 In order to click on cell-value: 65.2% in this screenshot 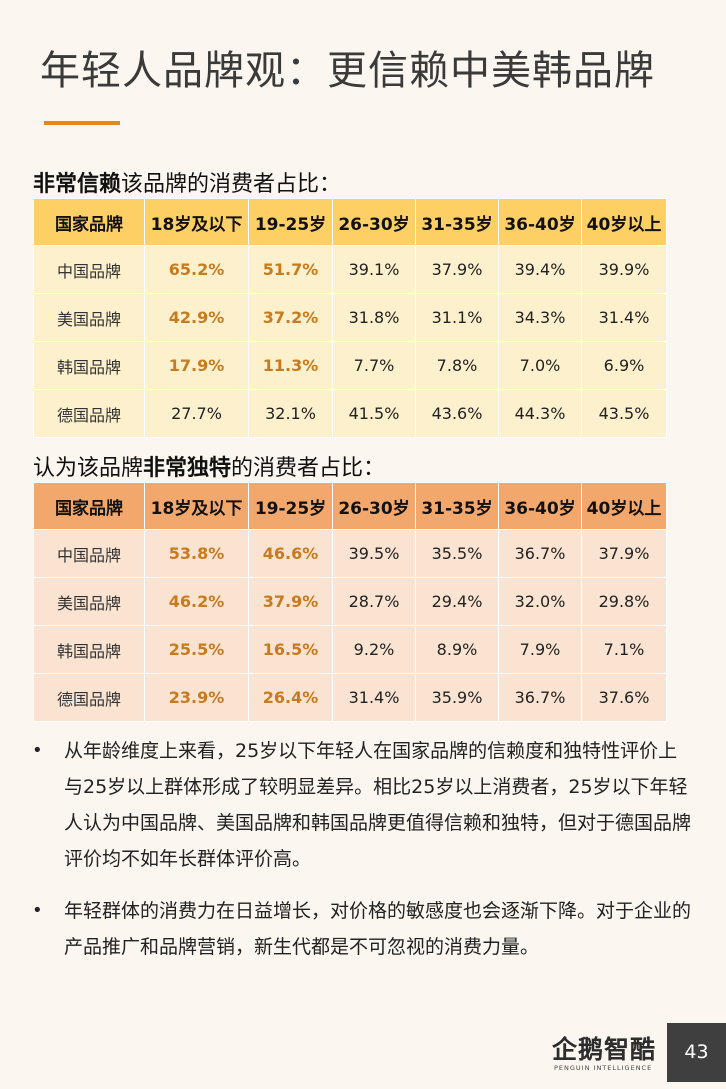, I will do `click(196, 269)`.